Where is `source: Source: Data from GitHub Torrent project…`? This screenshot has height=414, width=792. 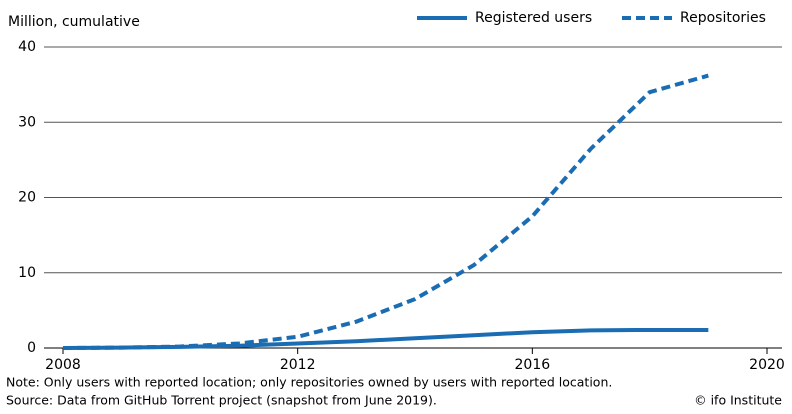
source: Source: Data from GitHub Torrent project… is located at coordinates (221, 400).